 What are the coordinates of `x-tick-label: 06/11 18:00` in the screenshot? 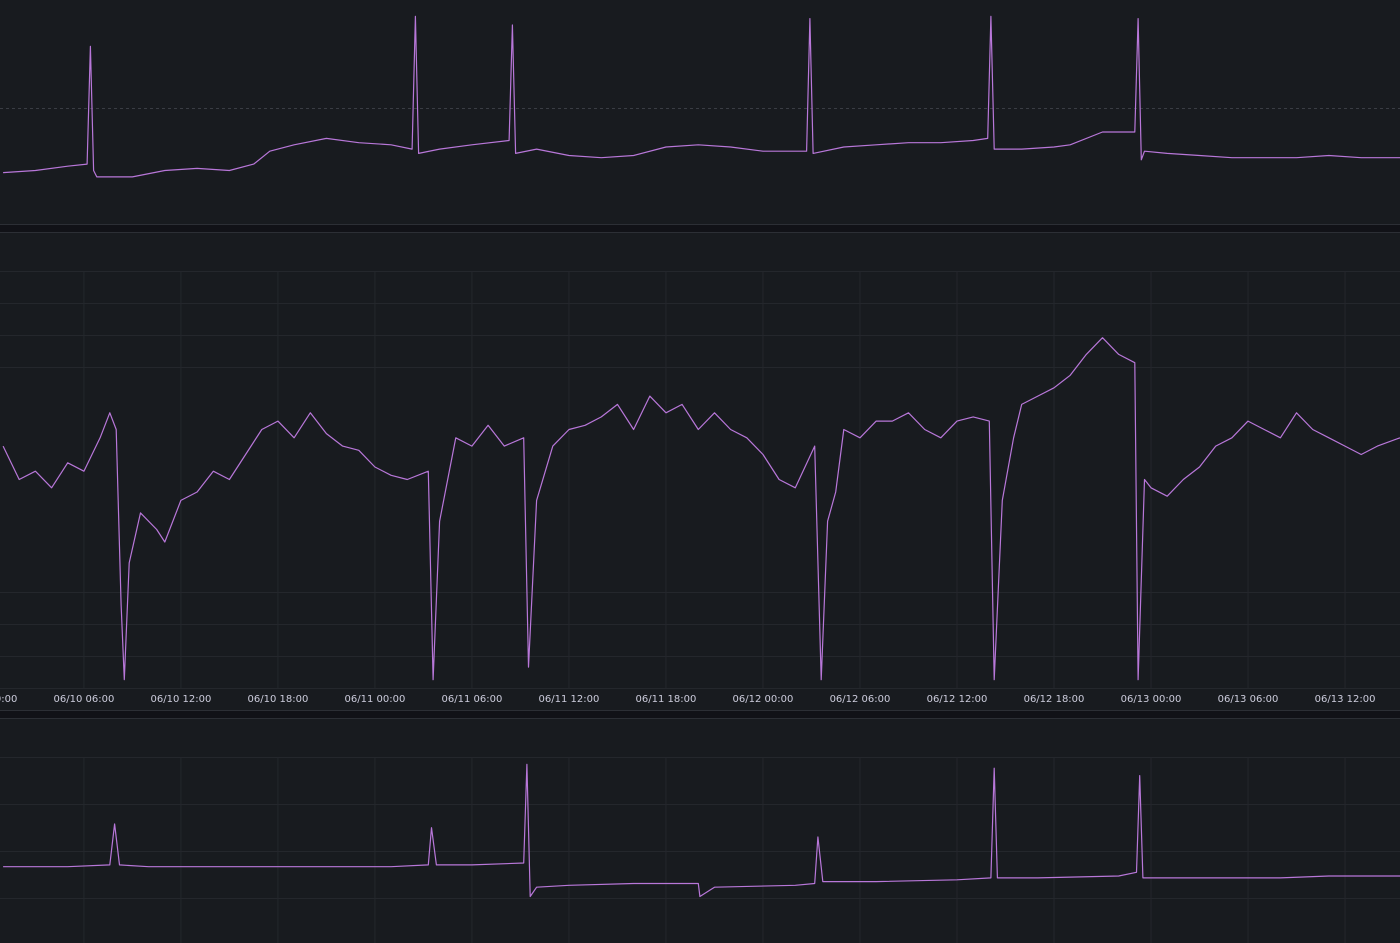 It's located at (666, 699).